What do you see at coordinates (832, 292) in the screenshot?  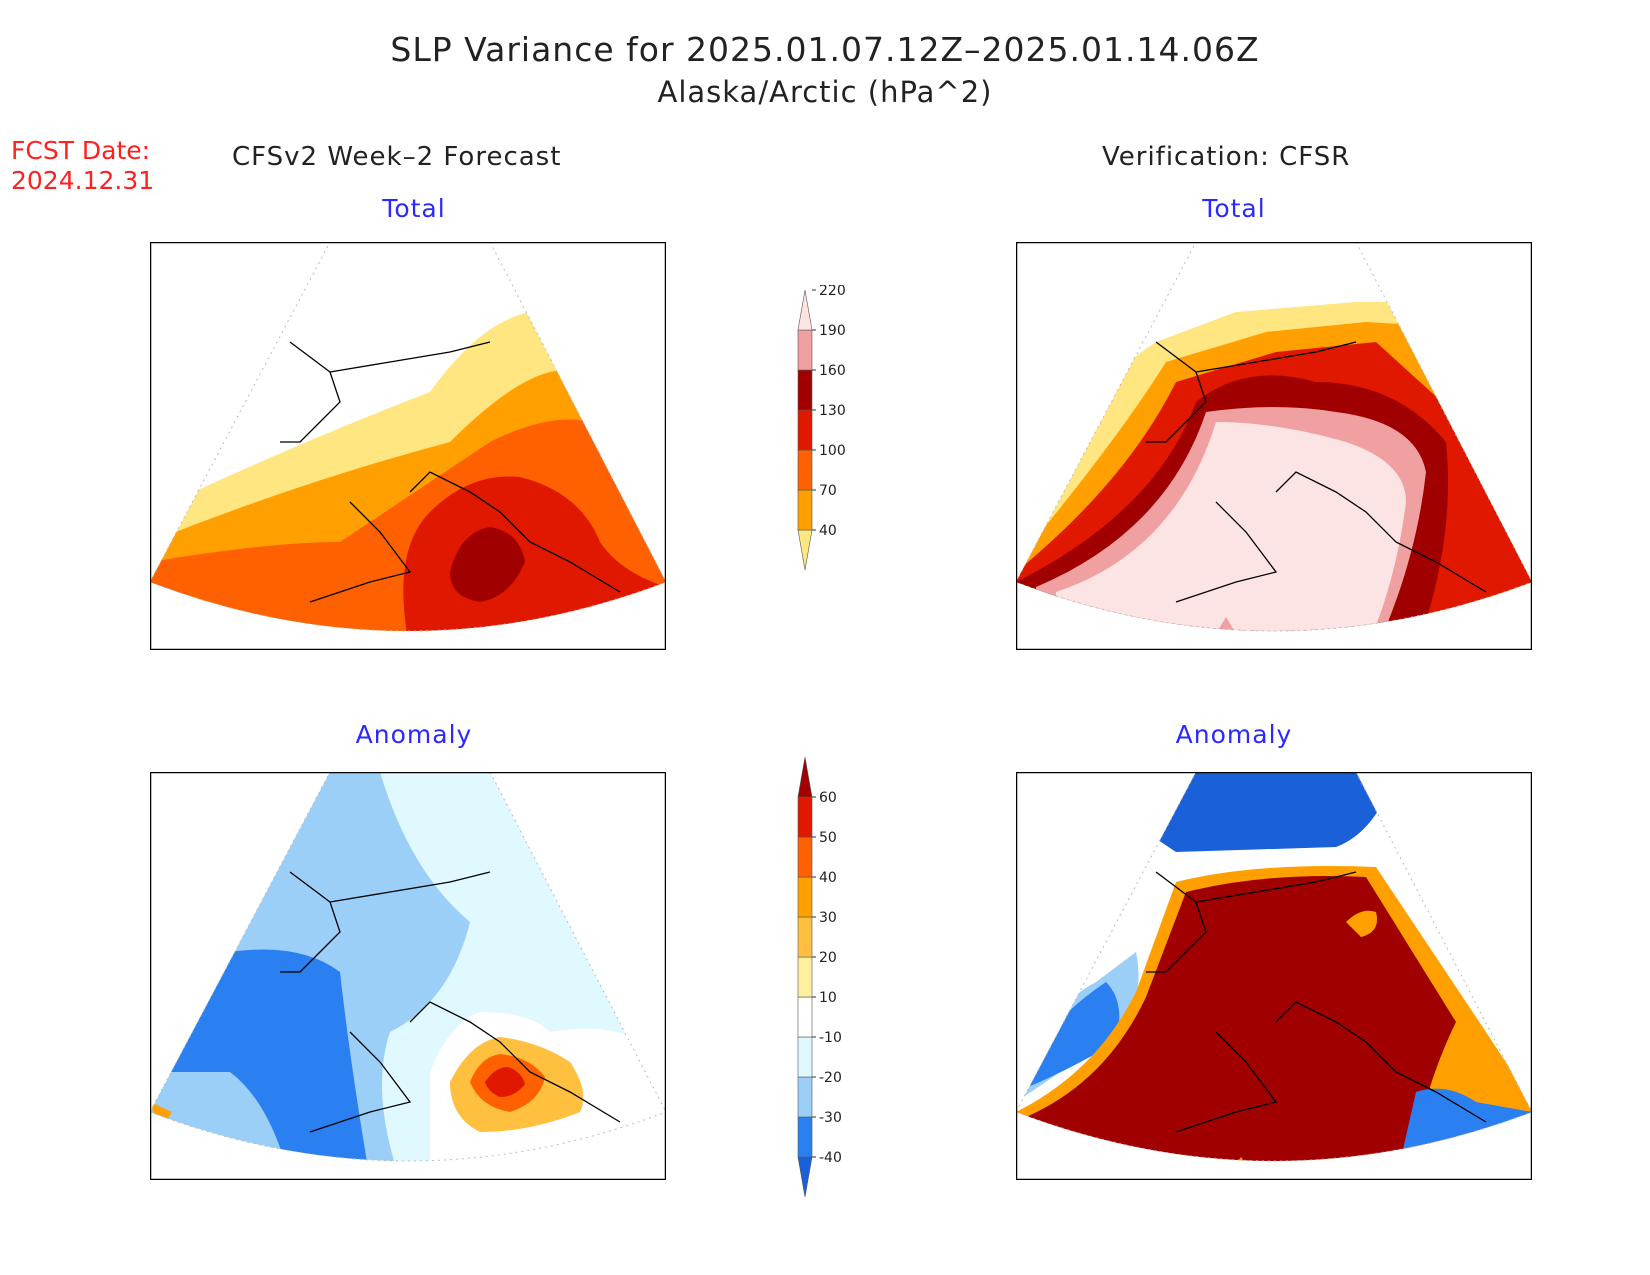 I see `colorbar-tick-label: 220` at bounding box center [832, 292].